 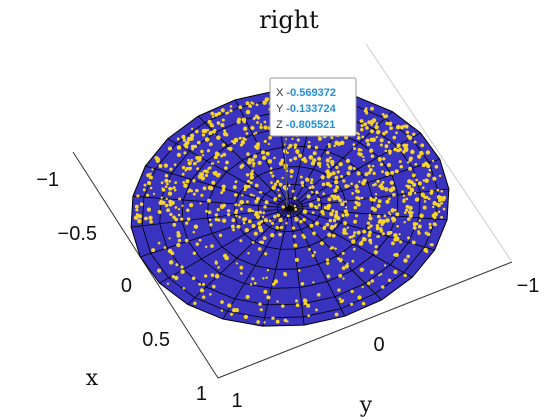 What do you see at coordinates (313, 142) in the screenshot?
I see `datatip: X -0.569372 Y -0.133724 Z -0.805521` at bounding box center [313, 142].